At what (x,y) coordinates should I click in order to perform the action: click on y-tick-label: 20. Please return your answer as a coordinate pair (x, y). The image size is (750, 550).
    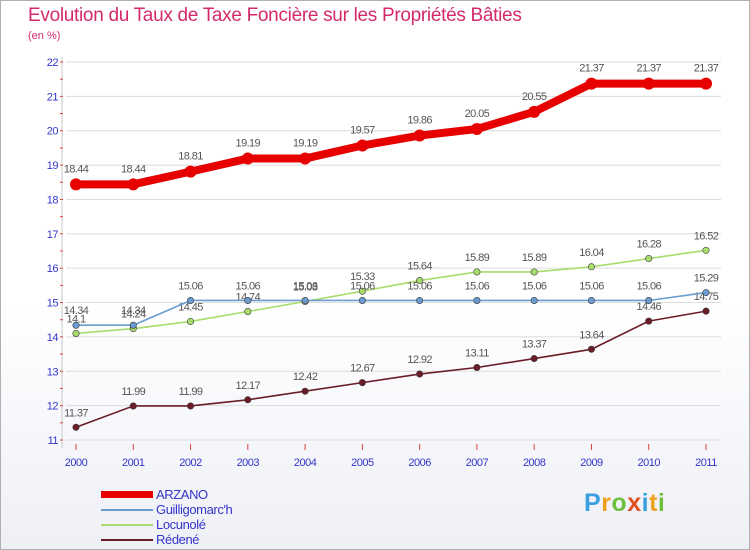
    Looking at the image, I should click on (53, 132).